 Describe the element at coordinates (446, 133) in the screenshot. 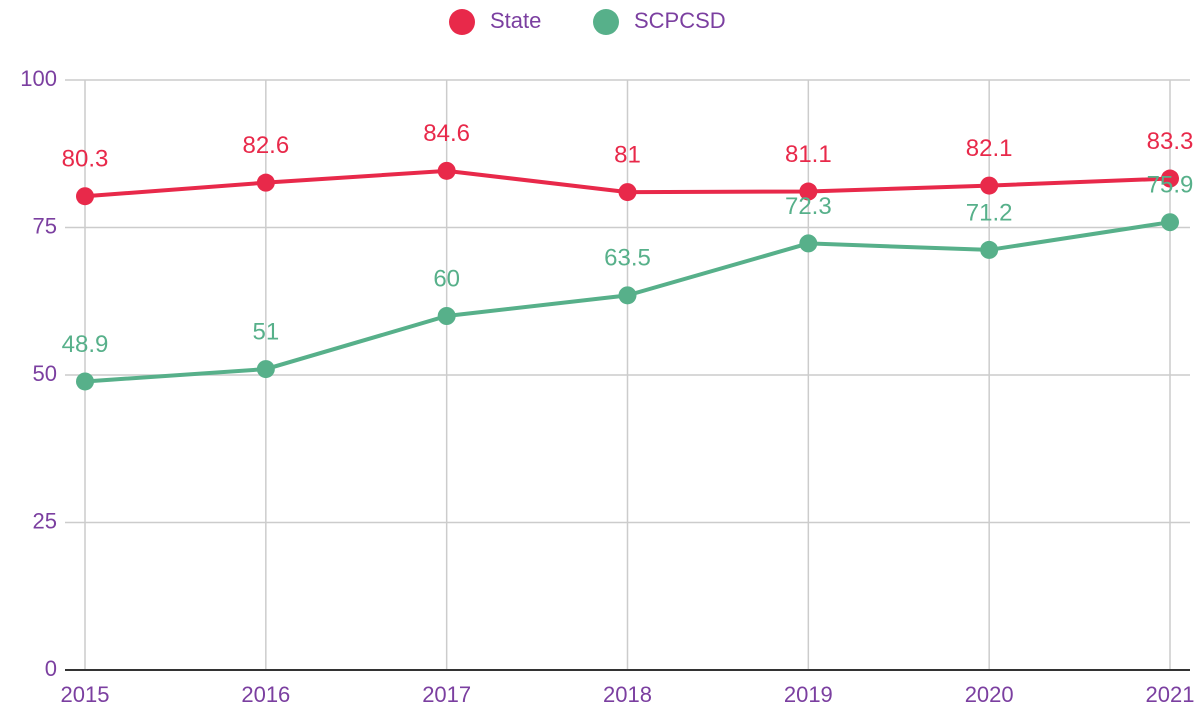

I see `data-label: 84.6` at that location.